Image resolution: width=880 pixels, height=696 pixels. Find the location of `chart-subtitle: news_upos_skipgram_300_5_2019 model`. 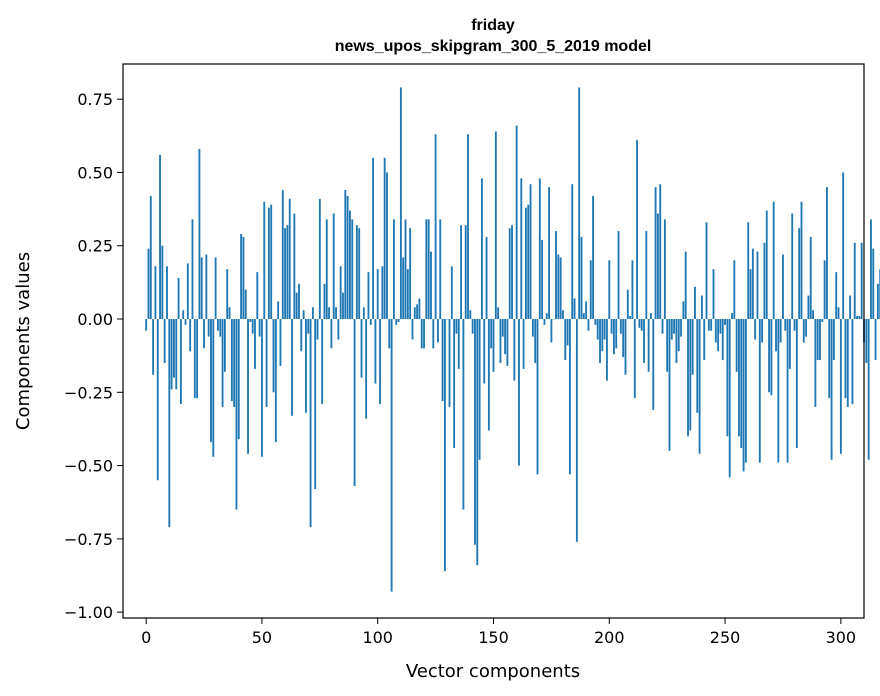

chart-subtitle: news_upos_skipgram_300_5_2019 model is located at coordinates (493, 46).